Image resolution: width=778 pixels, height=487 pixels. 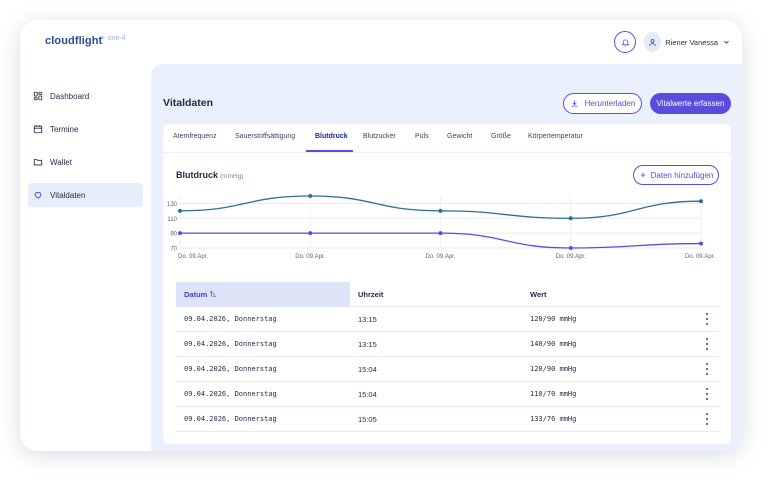 What do you see at coordinates (172, 205) in the screenshot?
I see `y-tick-label: 130` at bounding box center [172, 205].